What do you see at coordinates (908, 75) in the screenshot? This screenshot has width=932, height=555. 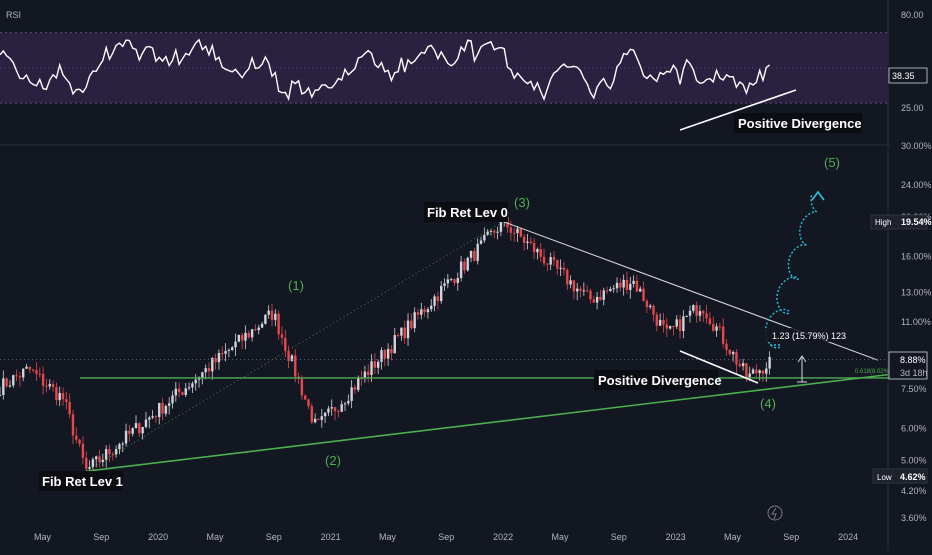 I see `rsi-value-box` at bounding box center [908, 75].